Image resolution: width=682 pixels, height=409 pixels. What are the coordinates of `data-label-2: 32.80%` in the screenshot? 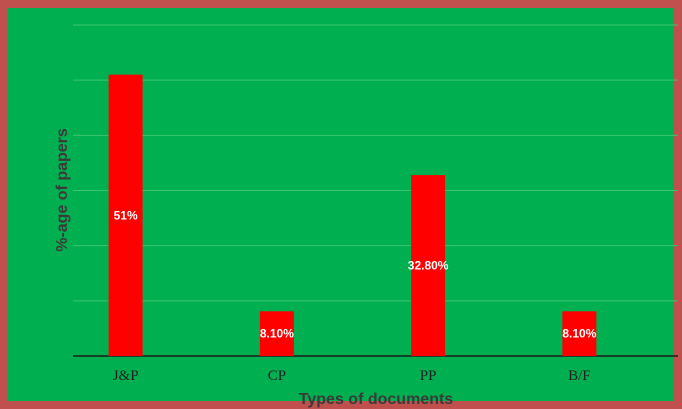 It's located at (428, 266).